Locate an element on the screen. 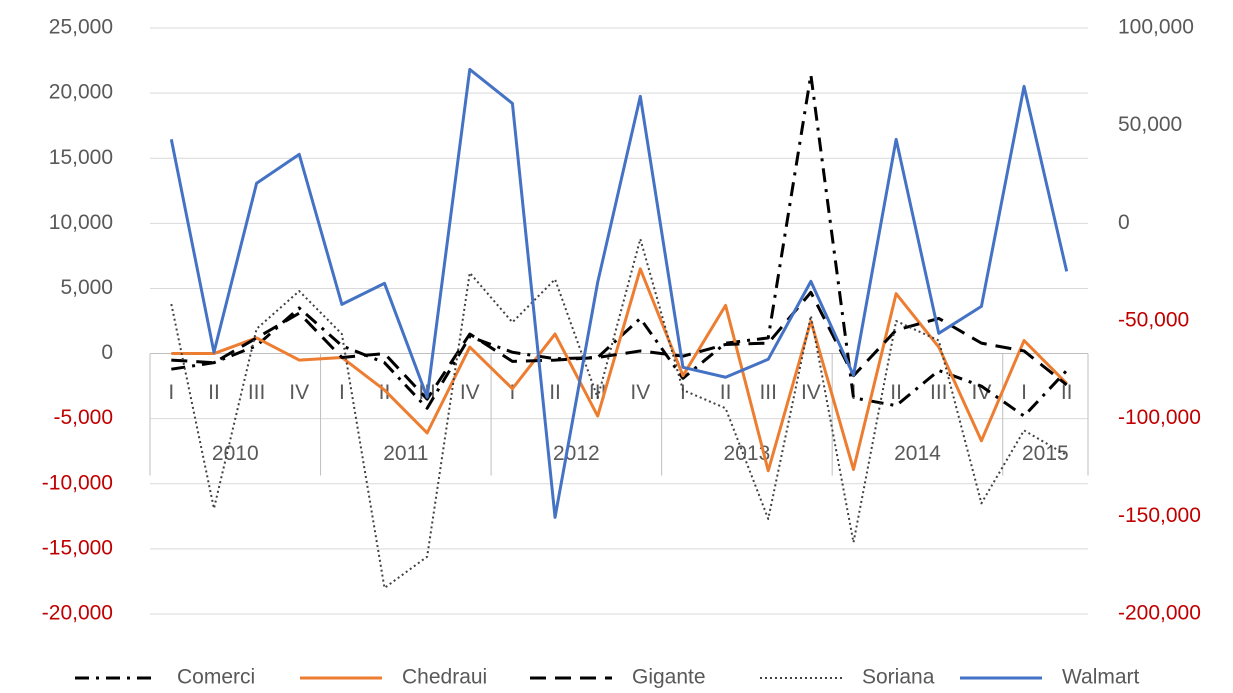 The image size is (1233, 693). legend-label: Chedraui is located at coordinates (444, 677).